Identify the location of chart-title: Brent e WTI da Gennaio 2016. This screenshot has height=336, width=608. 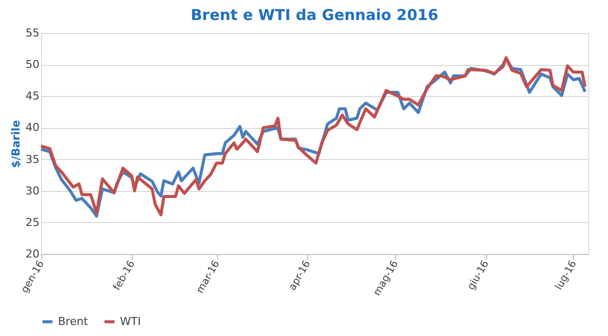
(314, 15).